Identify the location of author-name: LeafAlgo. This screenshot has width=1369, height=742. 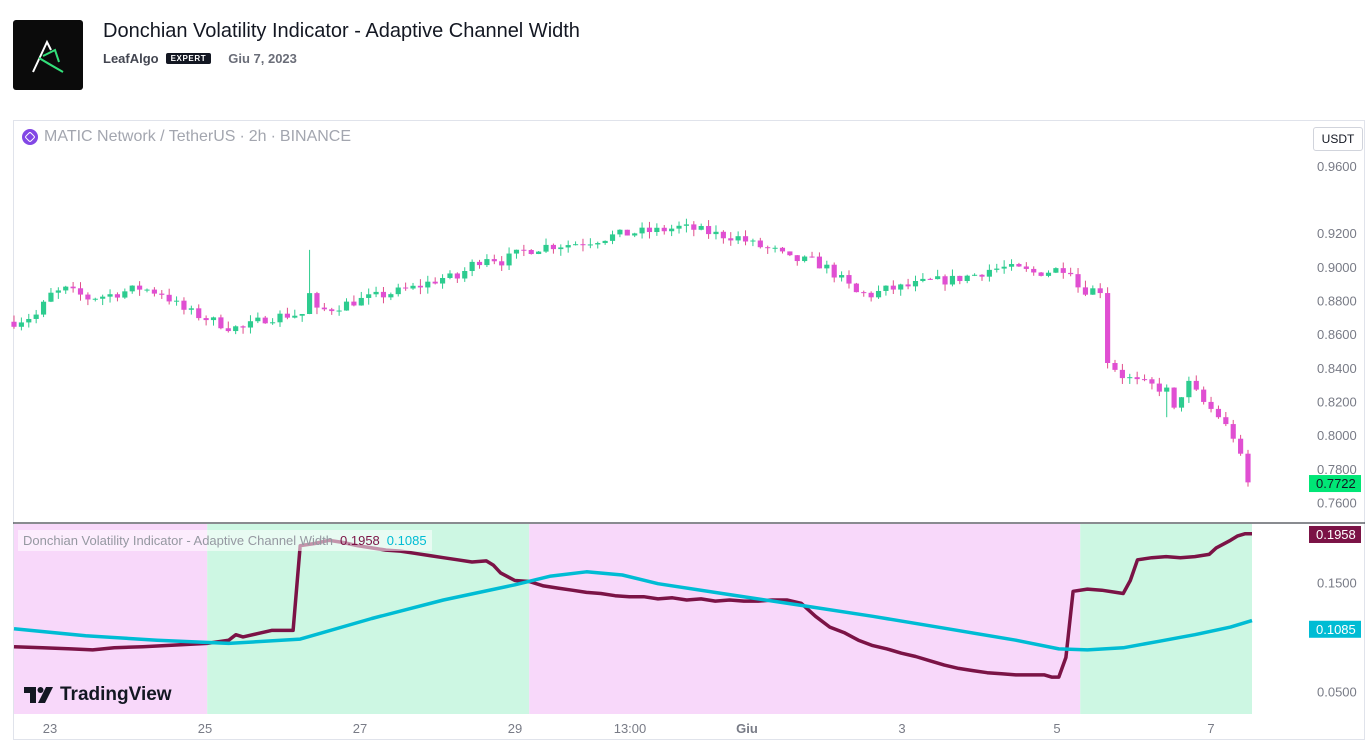
(131, 58).